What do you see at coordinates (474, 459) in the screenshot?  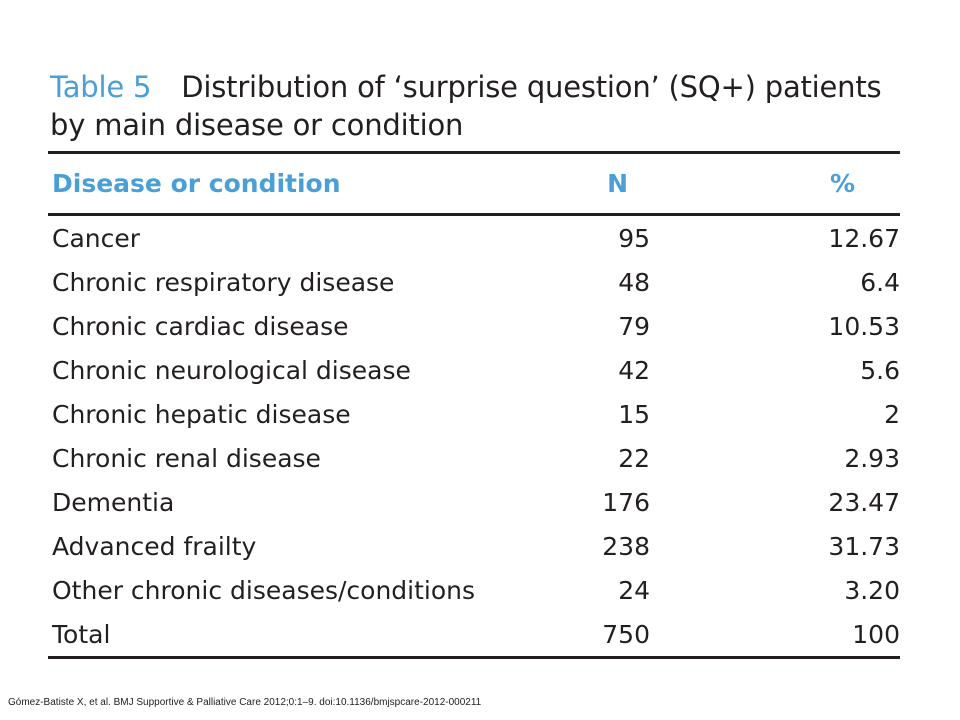 I see `table-row: Chronic renal disease 22 2.93` at bounding box center [474, 459].